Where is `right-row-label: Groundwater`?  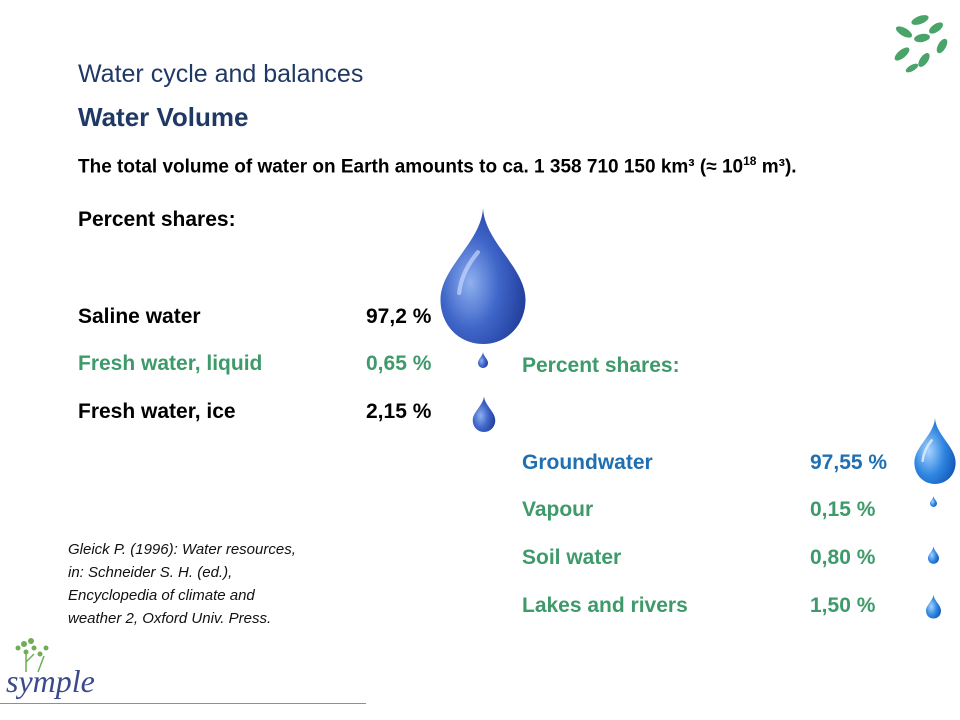 right-row-label: Groundwater is located at coordinates (587, 462).